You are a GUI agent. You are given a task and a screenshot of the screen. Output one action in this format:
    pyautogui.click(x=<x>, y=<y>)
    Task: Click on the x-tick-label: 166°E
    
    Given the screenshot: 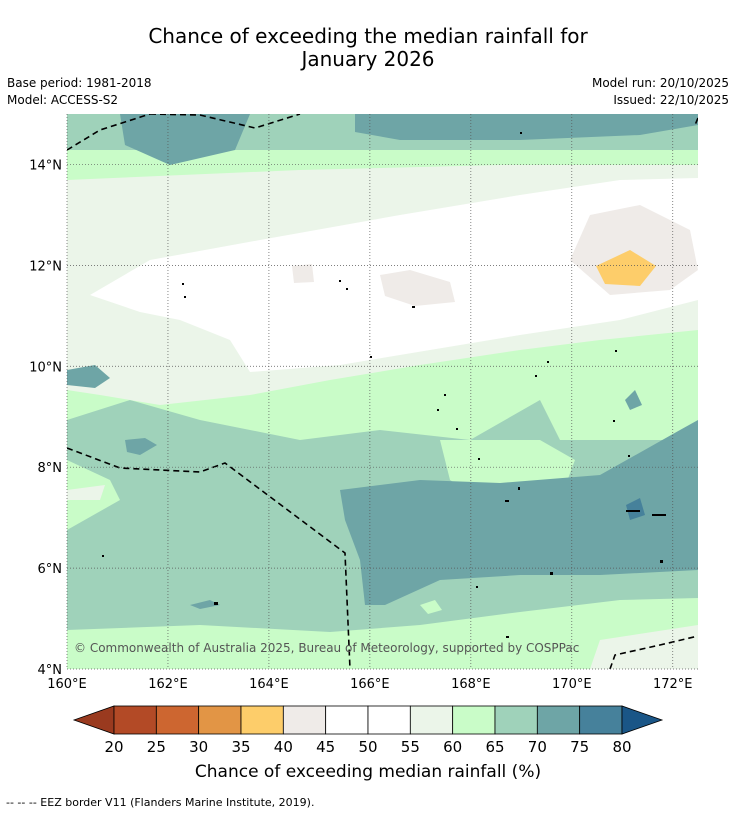 What is the action you would take?
    pyautogui.click(x=370, y=684)
    